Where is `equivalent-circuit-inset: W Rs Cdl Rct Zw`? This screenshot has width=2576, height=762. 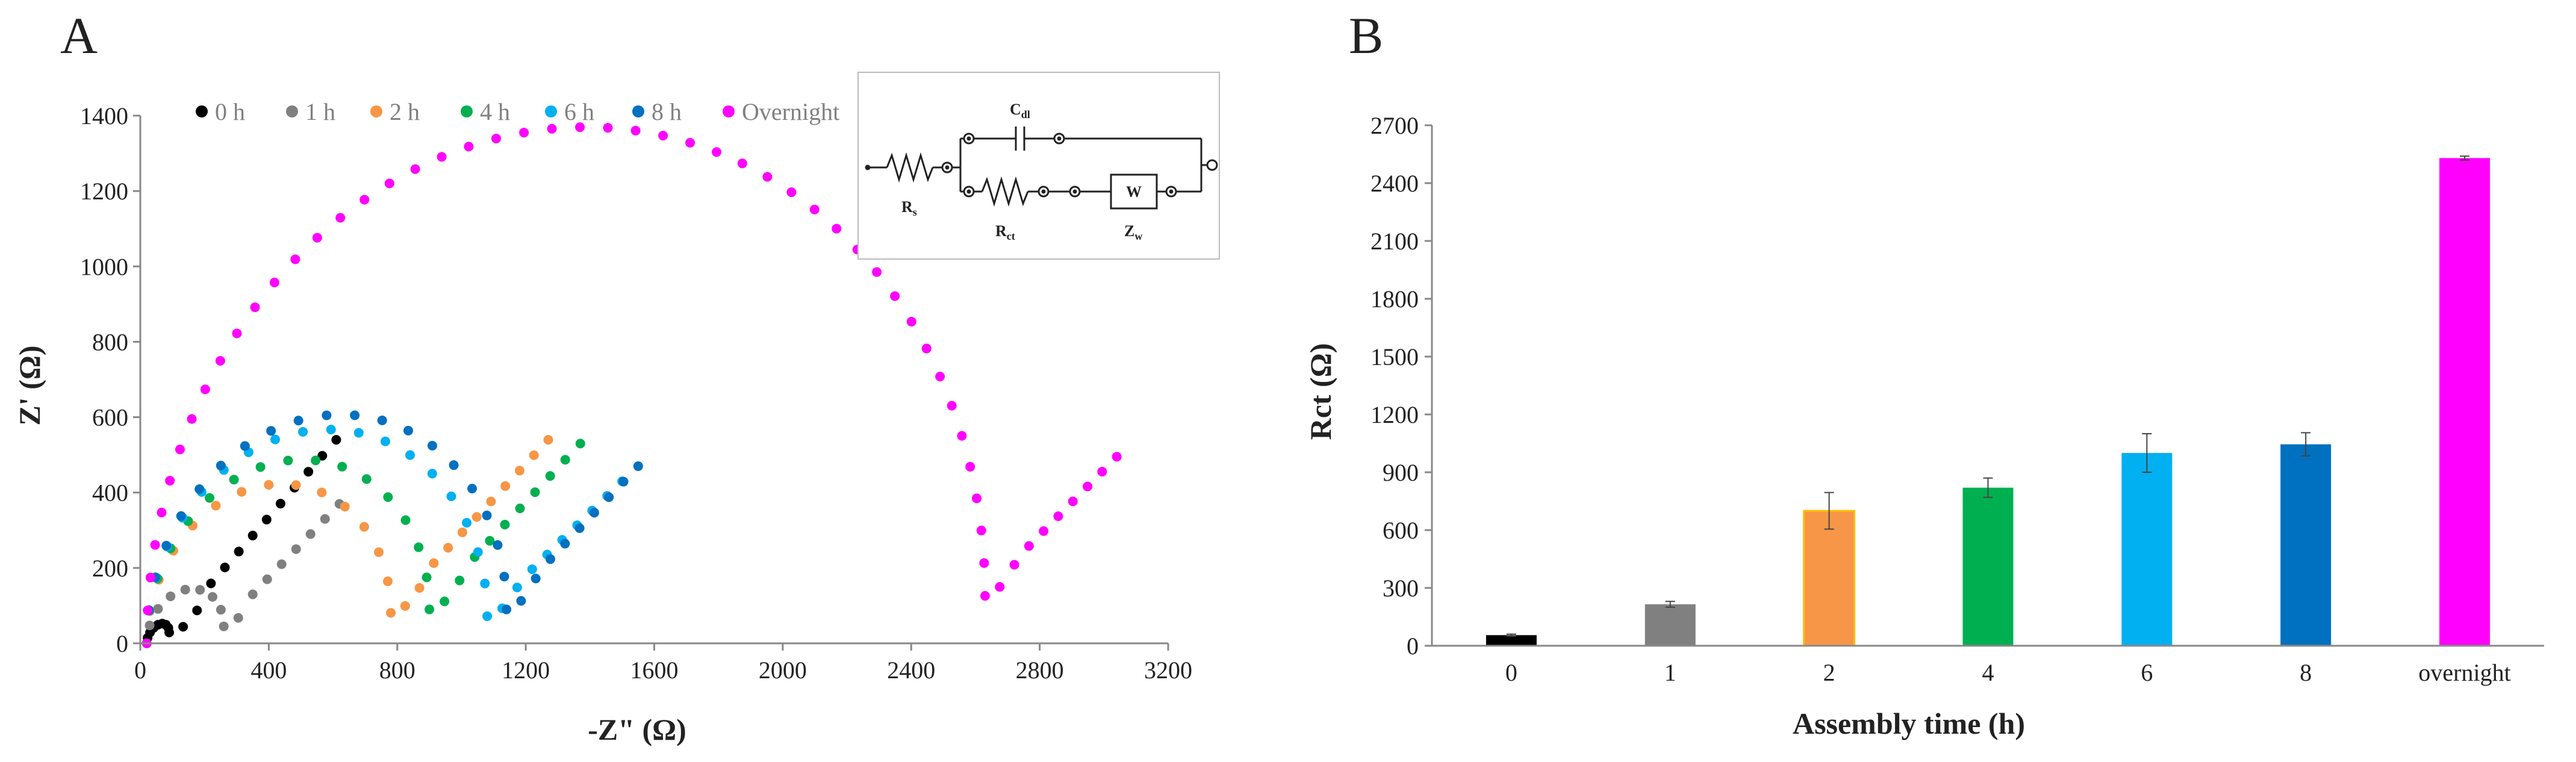 equivalent-circuit-inset: W Rs Cdl Rct Zw is located at coordinates (1038, 166).